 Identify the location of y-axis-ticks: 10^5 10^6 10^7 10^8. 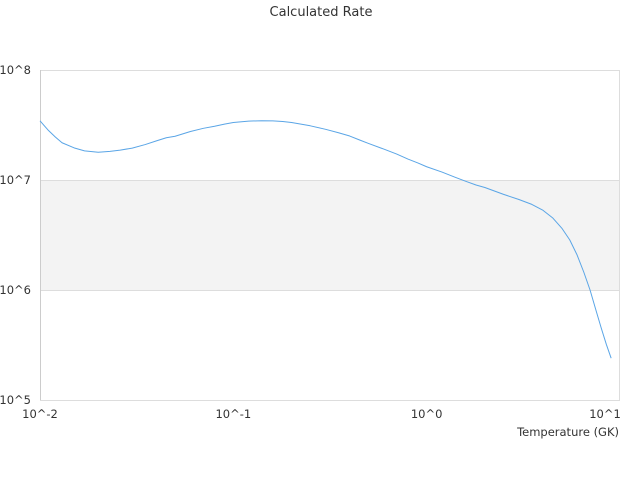
(15, 235).